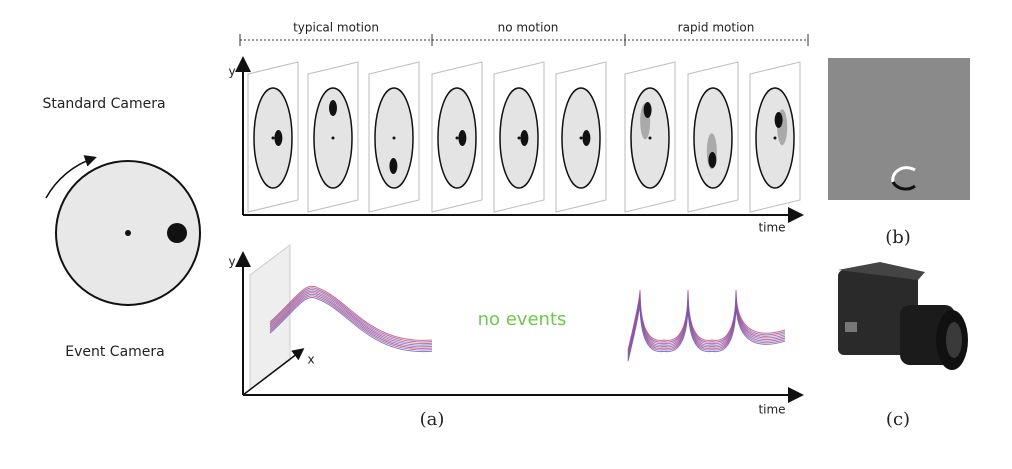 This screenshot has width=1012, height=469. What do you see at coordinates (522, 319) in the screenshot?
I see `annotation: no events` at bounding box center [522, 319].